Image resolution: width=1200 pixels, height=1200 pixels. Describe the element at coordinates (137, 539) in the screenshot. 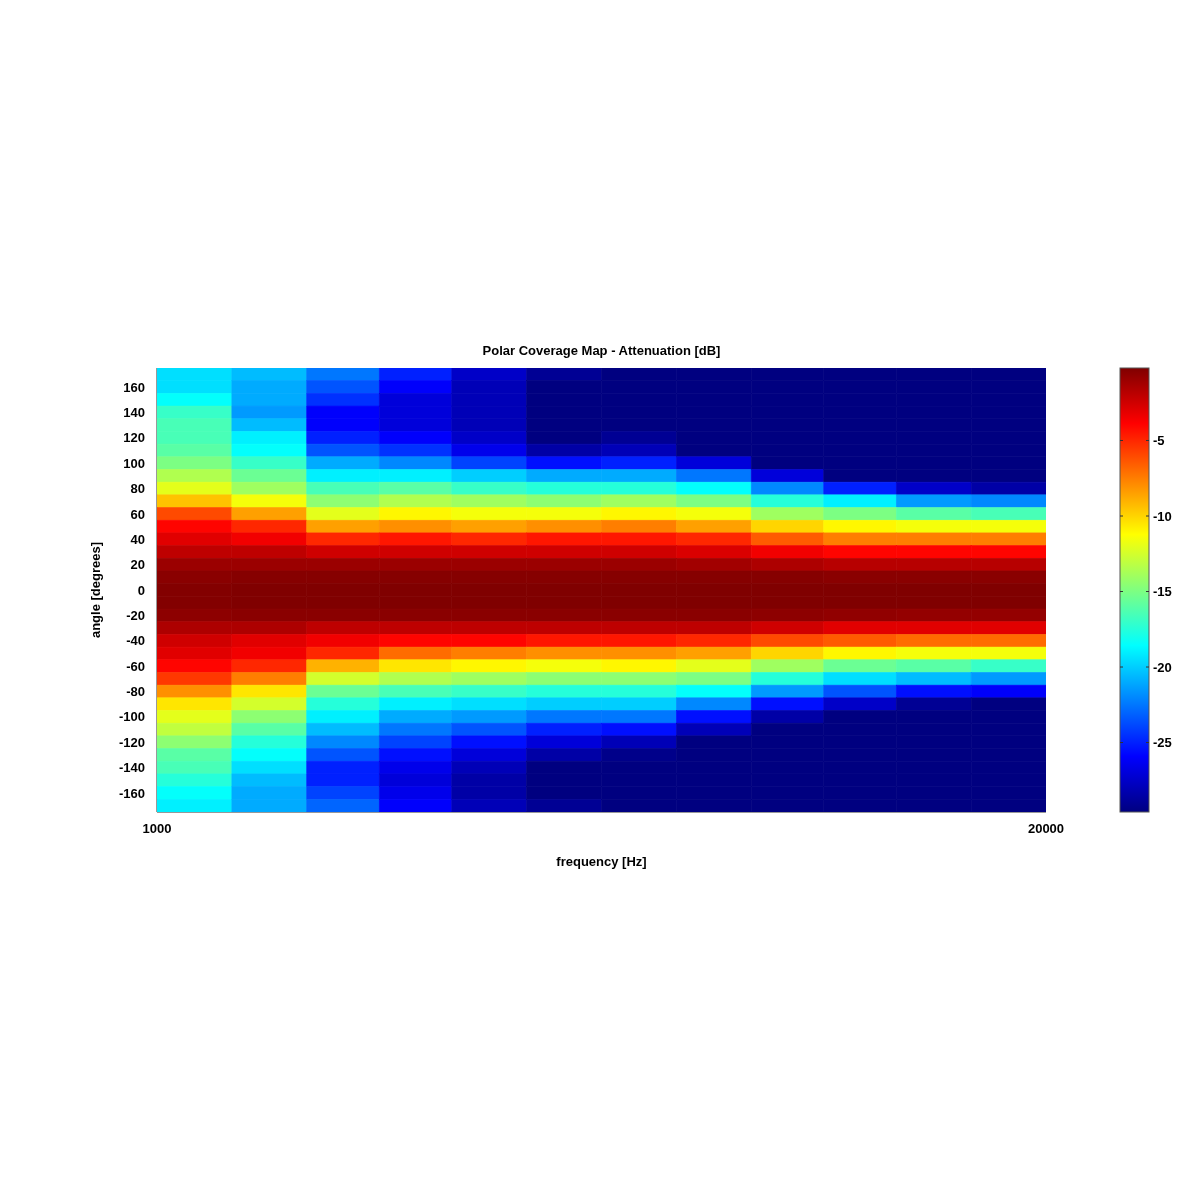

I see `y-tick-label: 40` at that location.